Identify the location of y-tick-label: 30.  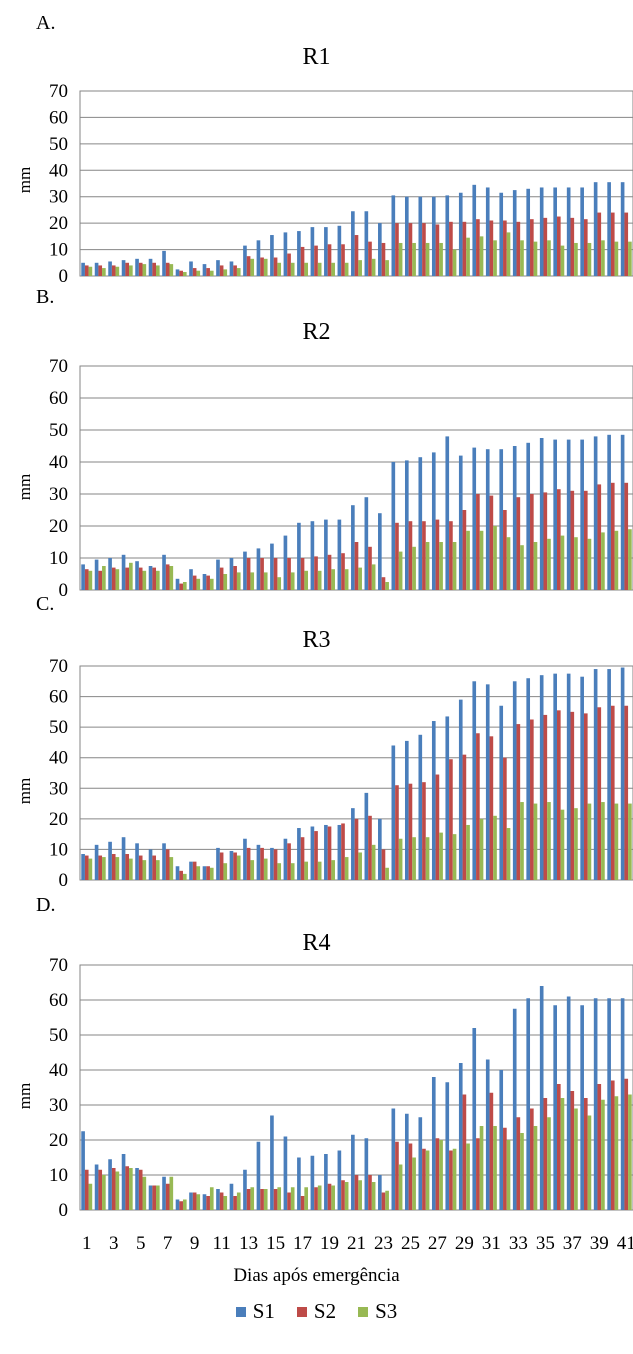
(58, 1105).